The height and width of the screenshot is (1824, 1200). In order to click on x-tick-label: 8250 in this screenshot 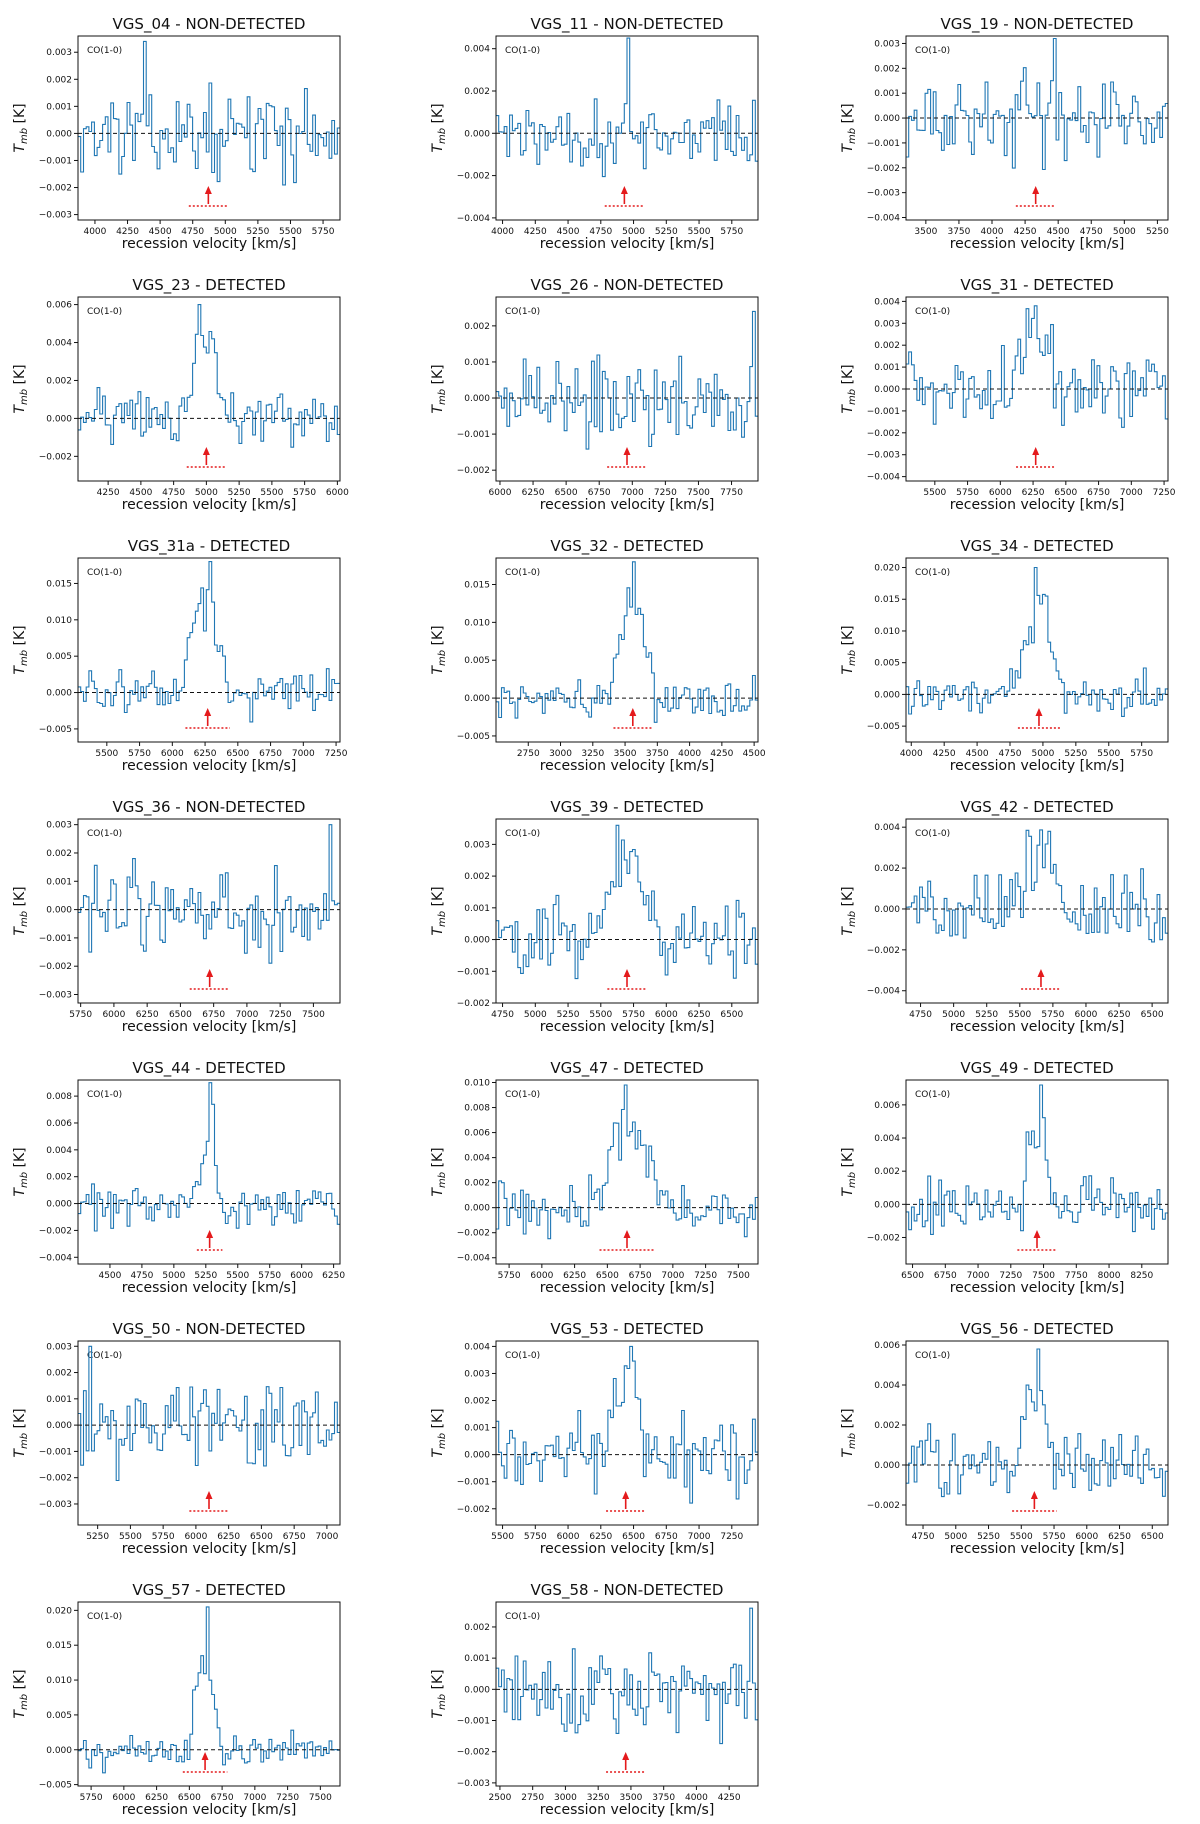, I will do `click(1141, 1276)`.